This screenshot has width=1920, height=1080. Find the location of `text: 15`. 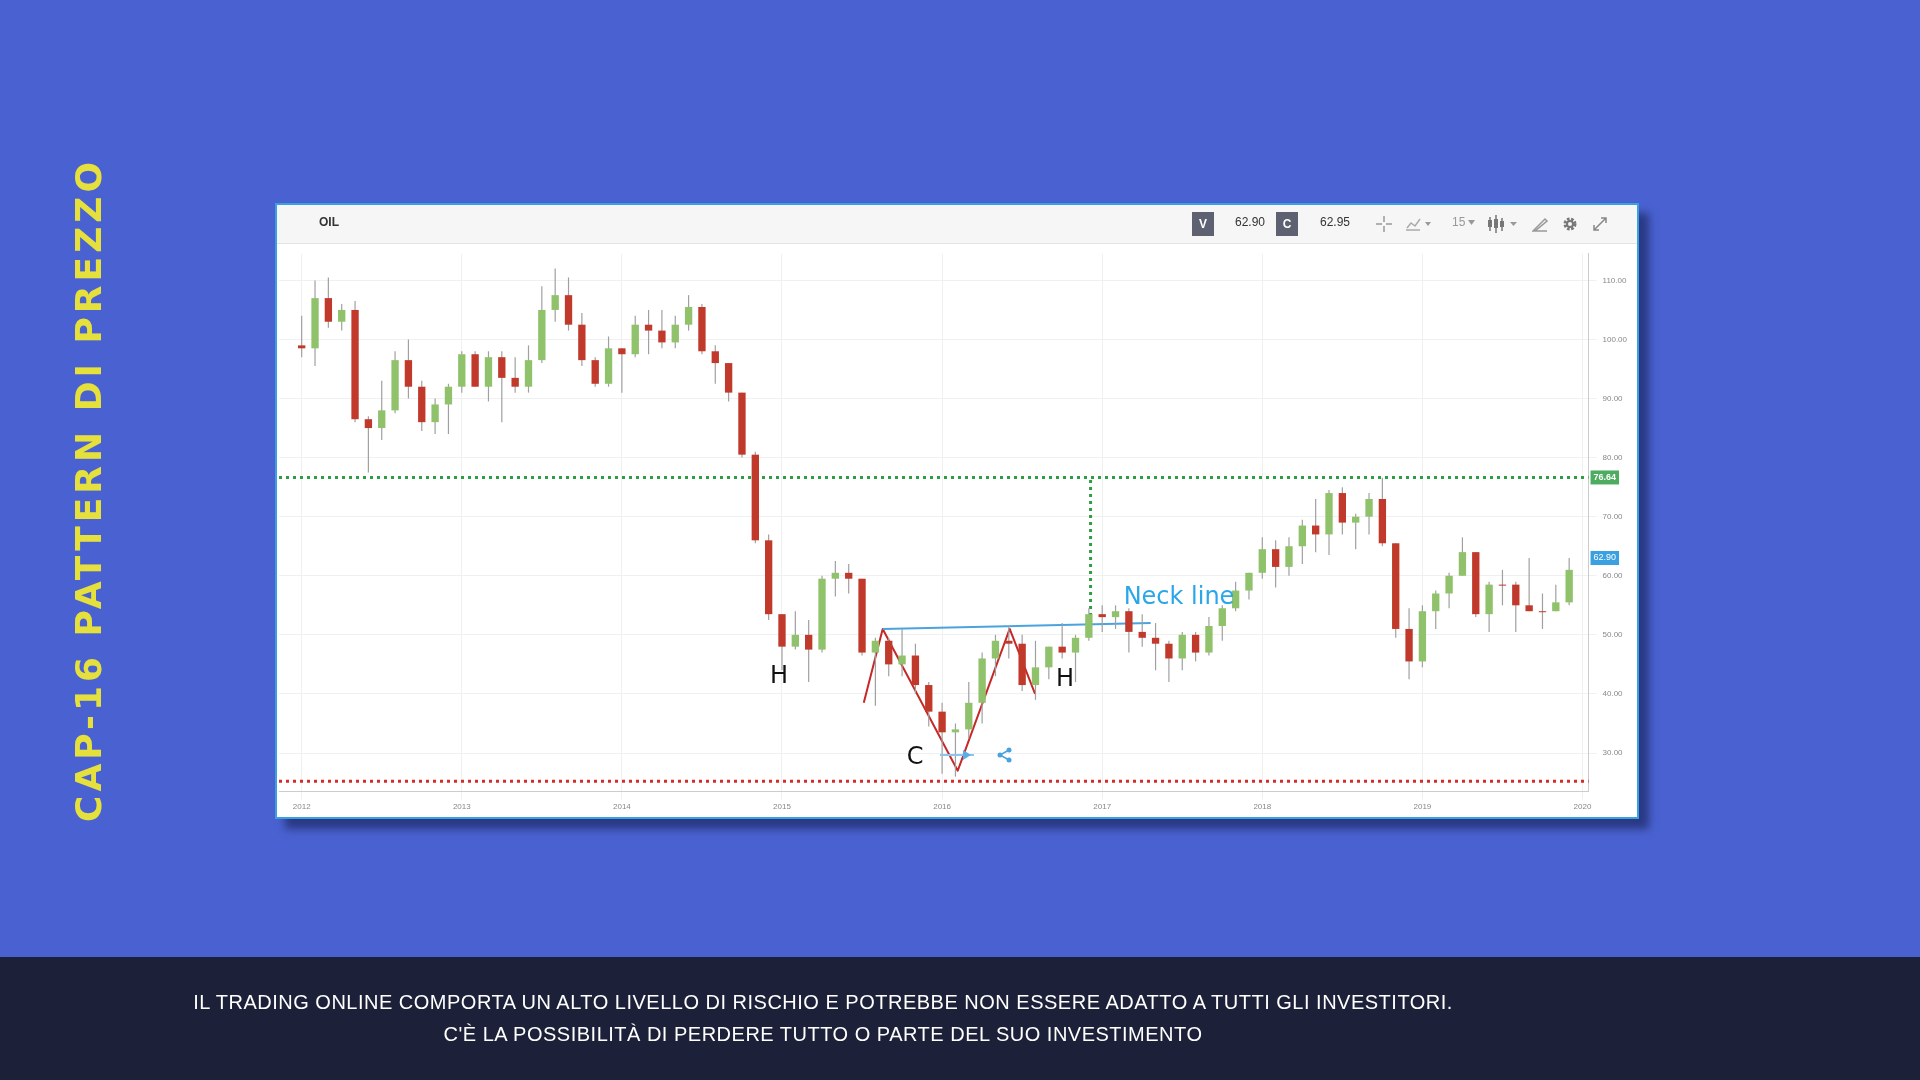

text: 15 is located at coordinates (1459, 222).